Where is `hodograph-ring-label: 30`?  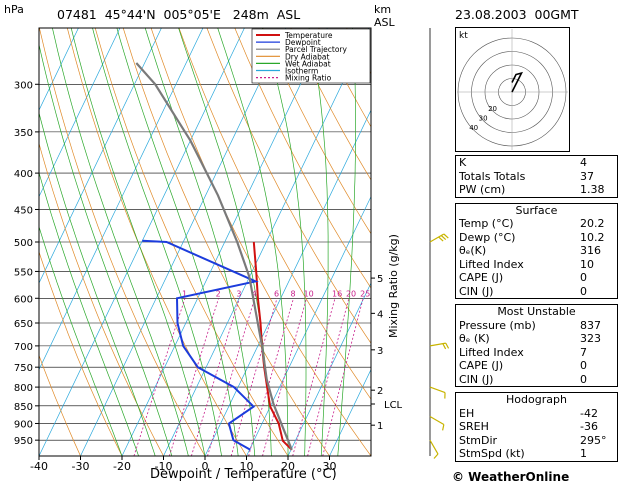
hodograph-ring-label: 30 is located at coordinates (483, 118).